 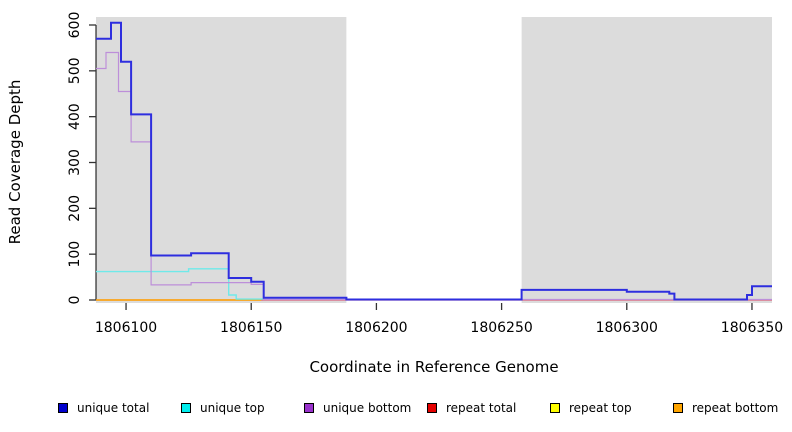 I want to click on y-tick-label: 100, so click(x=75, y=254).